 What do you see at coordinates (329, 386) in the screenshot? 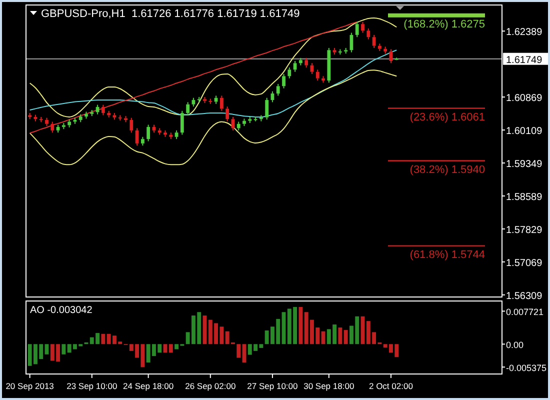
I see `x-tick-label: 30 Sep 18:00` at bounding box center [329, 386].